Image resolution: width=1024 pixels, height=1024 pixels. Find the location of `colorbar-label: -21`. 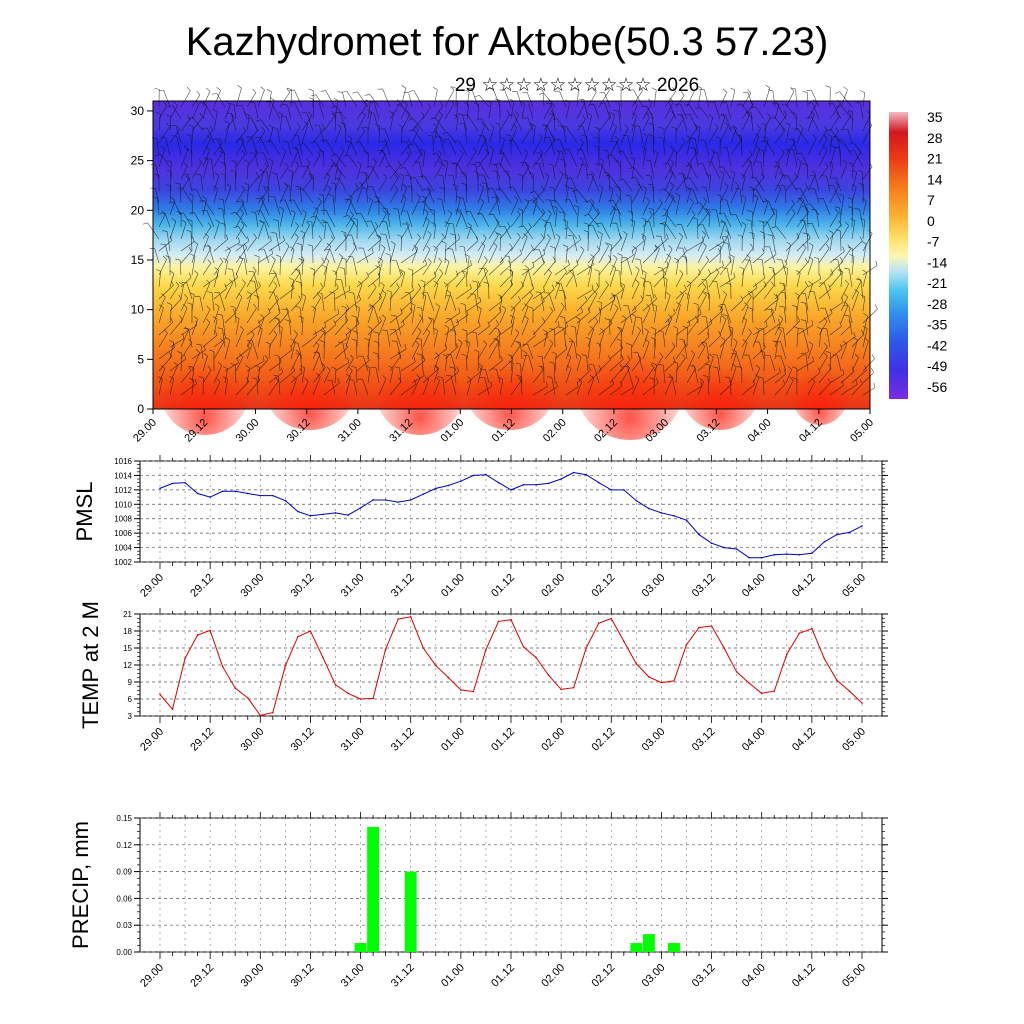

colorbar-label: -21 is located at coordinates (937, 283).